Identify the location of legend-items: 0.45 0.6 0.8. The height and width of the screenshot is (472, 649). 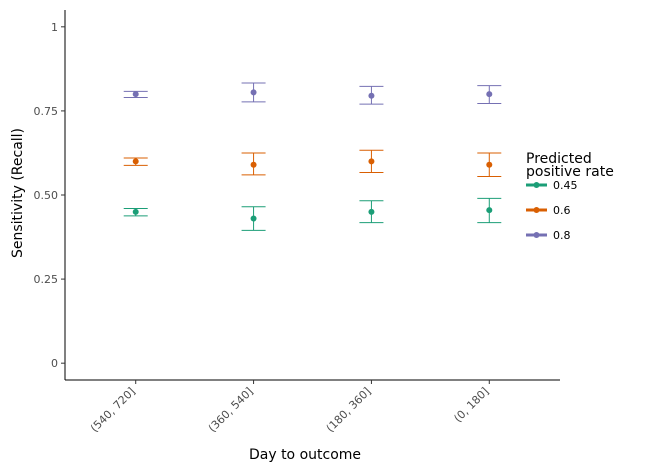
(552, 210).